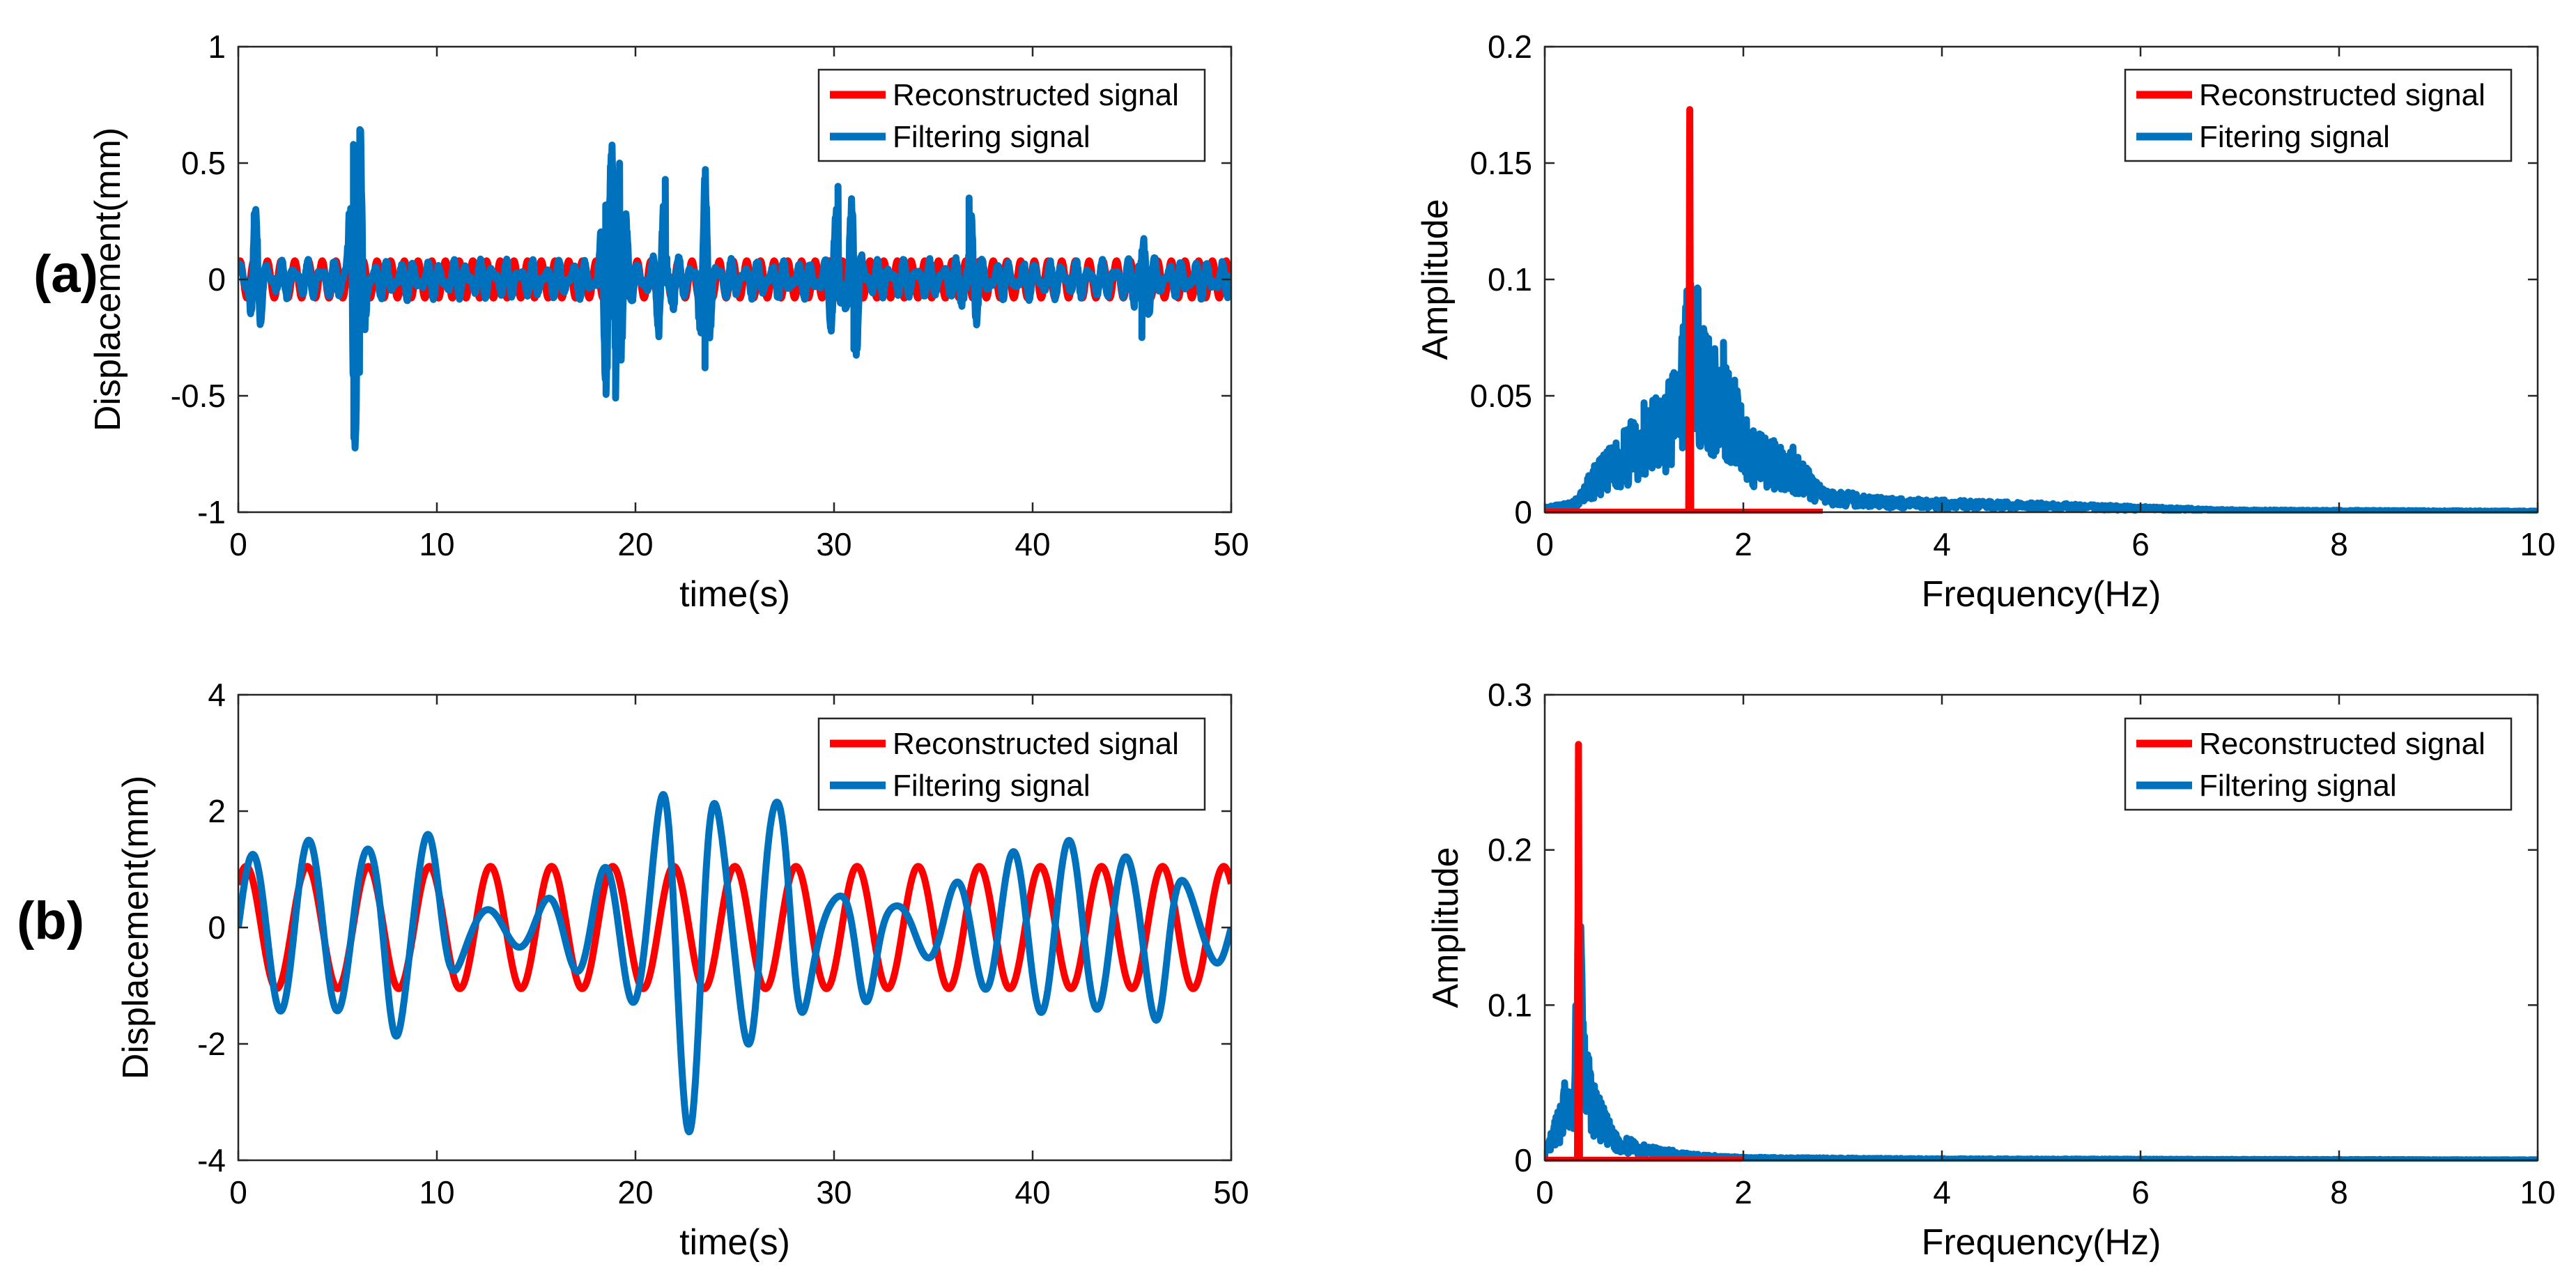  I want to click on y-tick-label: -4, so click(211, 1160).